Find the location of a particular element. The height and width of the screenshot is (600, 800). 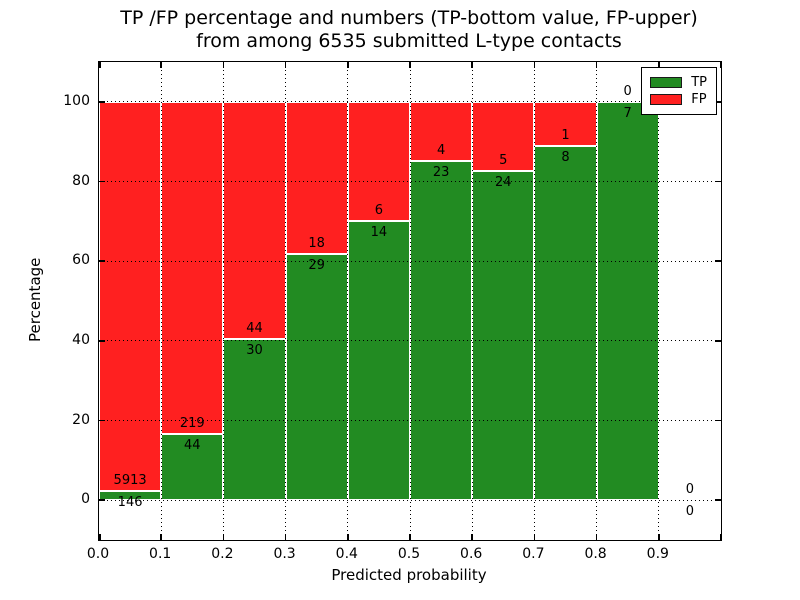

tp-legend-swatch-icon is located at coordinates (666, 82).